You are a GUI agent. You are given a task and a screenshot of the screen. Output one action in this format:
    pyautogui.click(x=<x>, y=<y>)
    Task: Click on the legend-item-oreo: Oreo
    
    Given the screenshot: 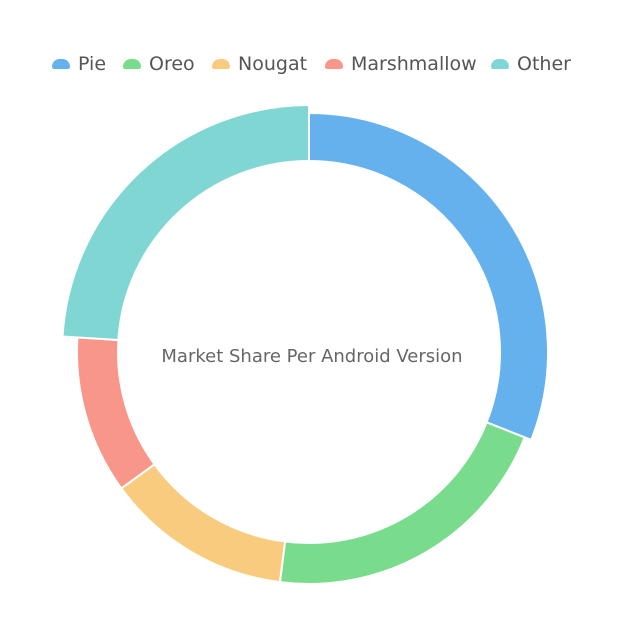 What is the action you would take?
    pyautogui.click(x=159, y=64)
    